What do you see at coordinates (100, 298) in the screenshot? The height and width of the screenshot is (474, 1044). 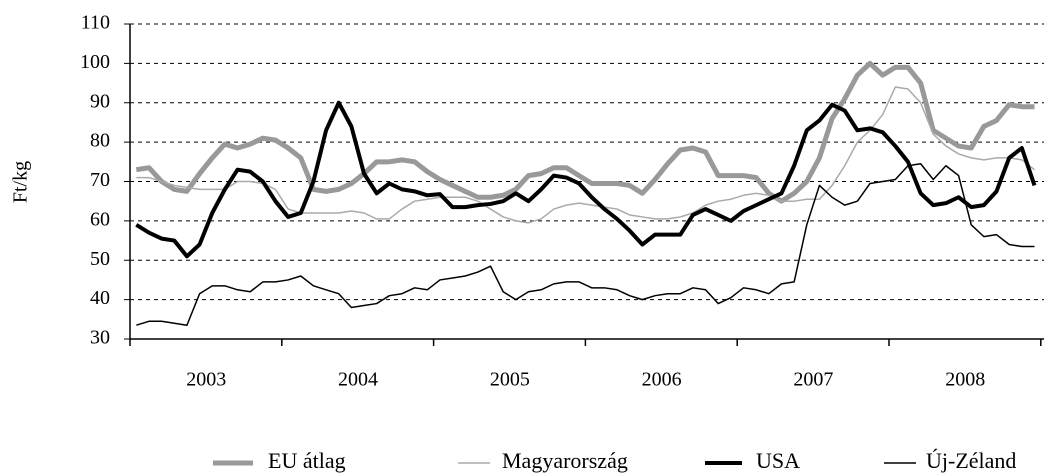 I see `y-tick-label: 40` at bounding box center [100, 298].